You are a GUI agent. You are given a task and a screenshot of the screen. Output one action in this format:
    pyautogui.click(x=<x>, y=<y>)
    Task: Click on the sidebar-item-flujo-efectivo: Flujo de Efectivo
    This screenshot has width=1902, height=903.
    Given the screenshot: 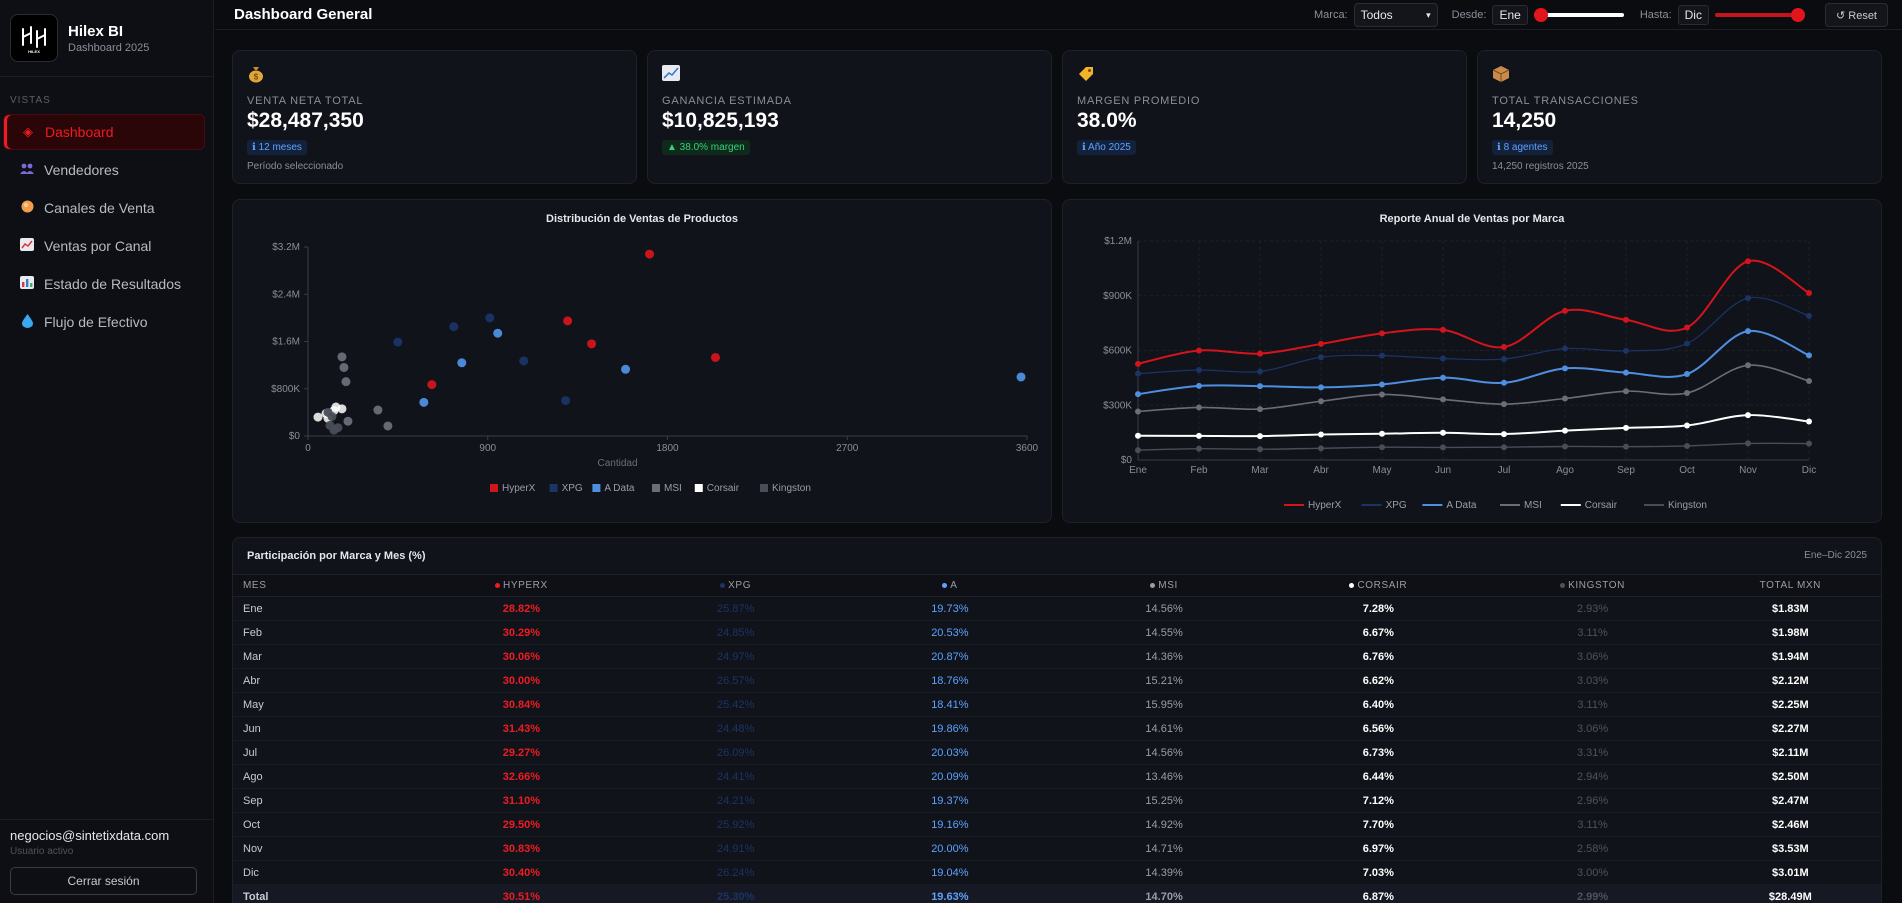 What is the action you would take?
    pyautogui.click(x=104, y=322)
    